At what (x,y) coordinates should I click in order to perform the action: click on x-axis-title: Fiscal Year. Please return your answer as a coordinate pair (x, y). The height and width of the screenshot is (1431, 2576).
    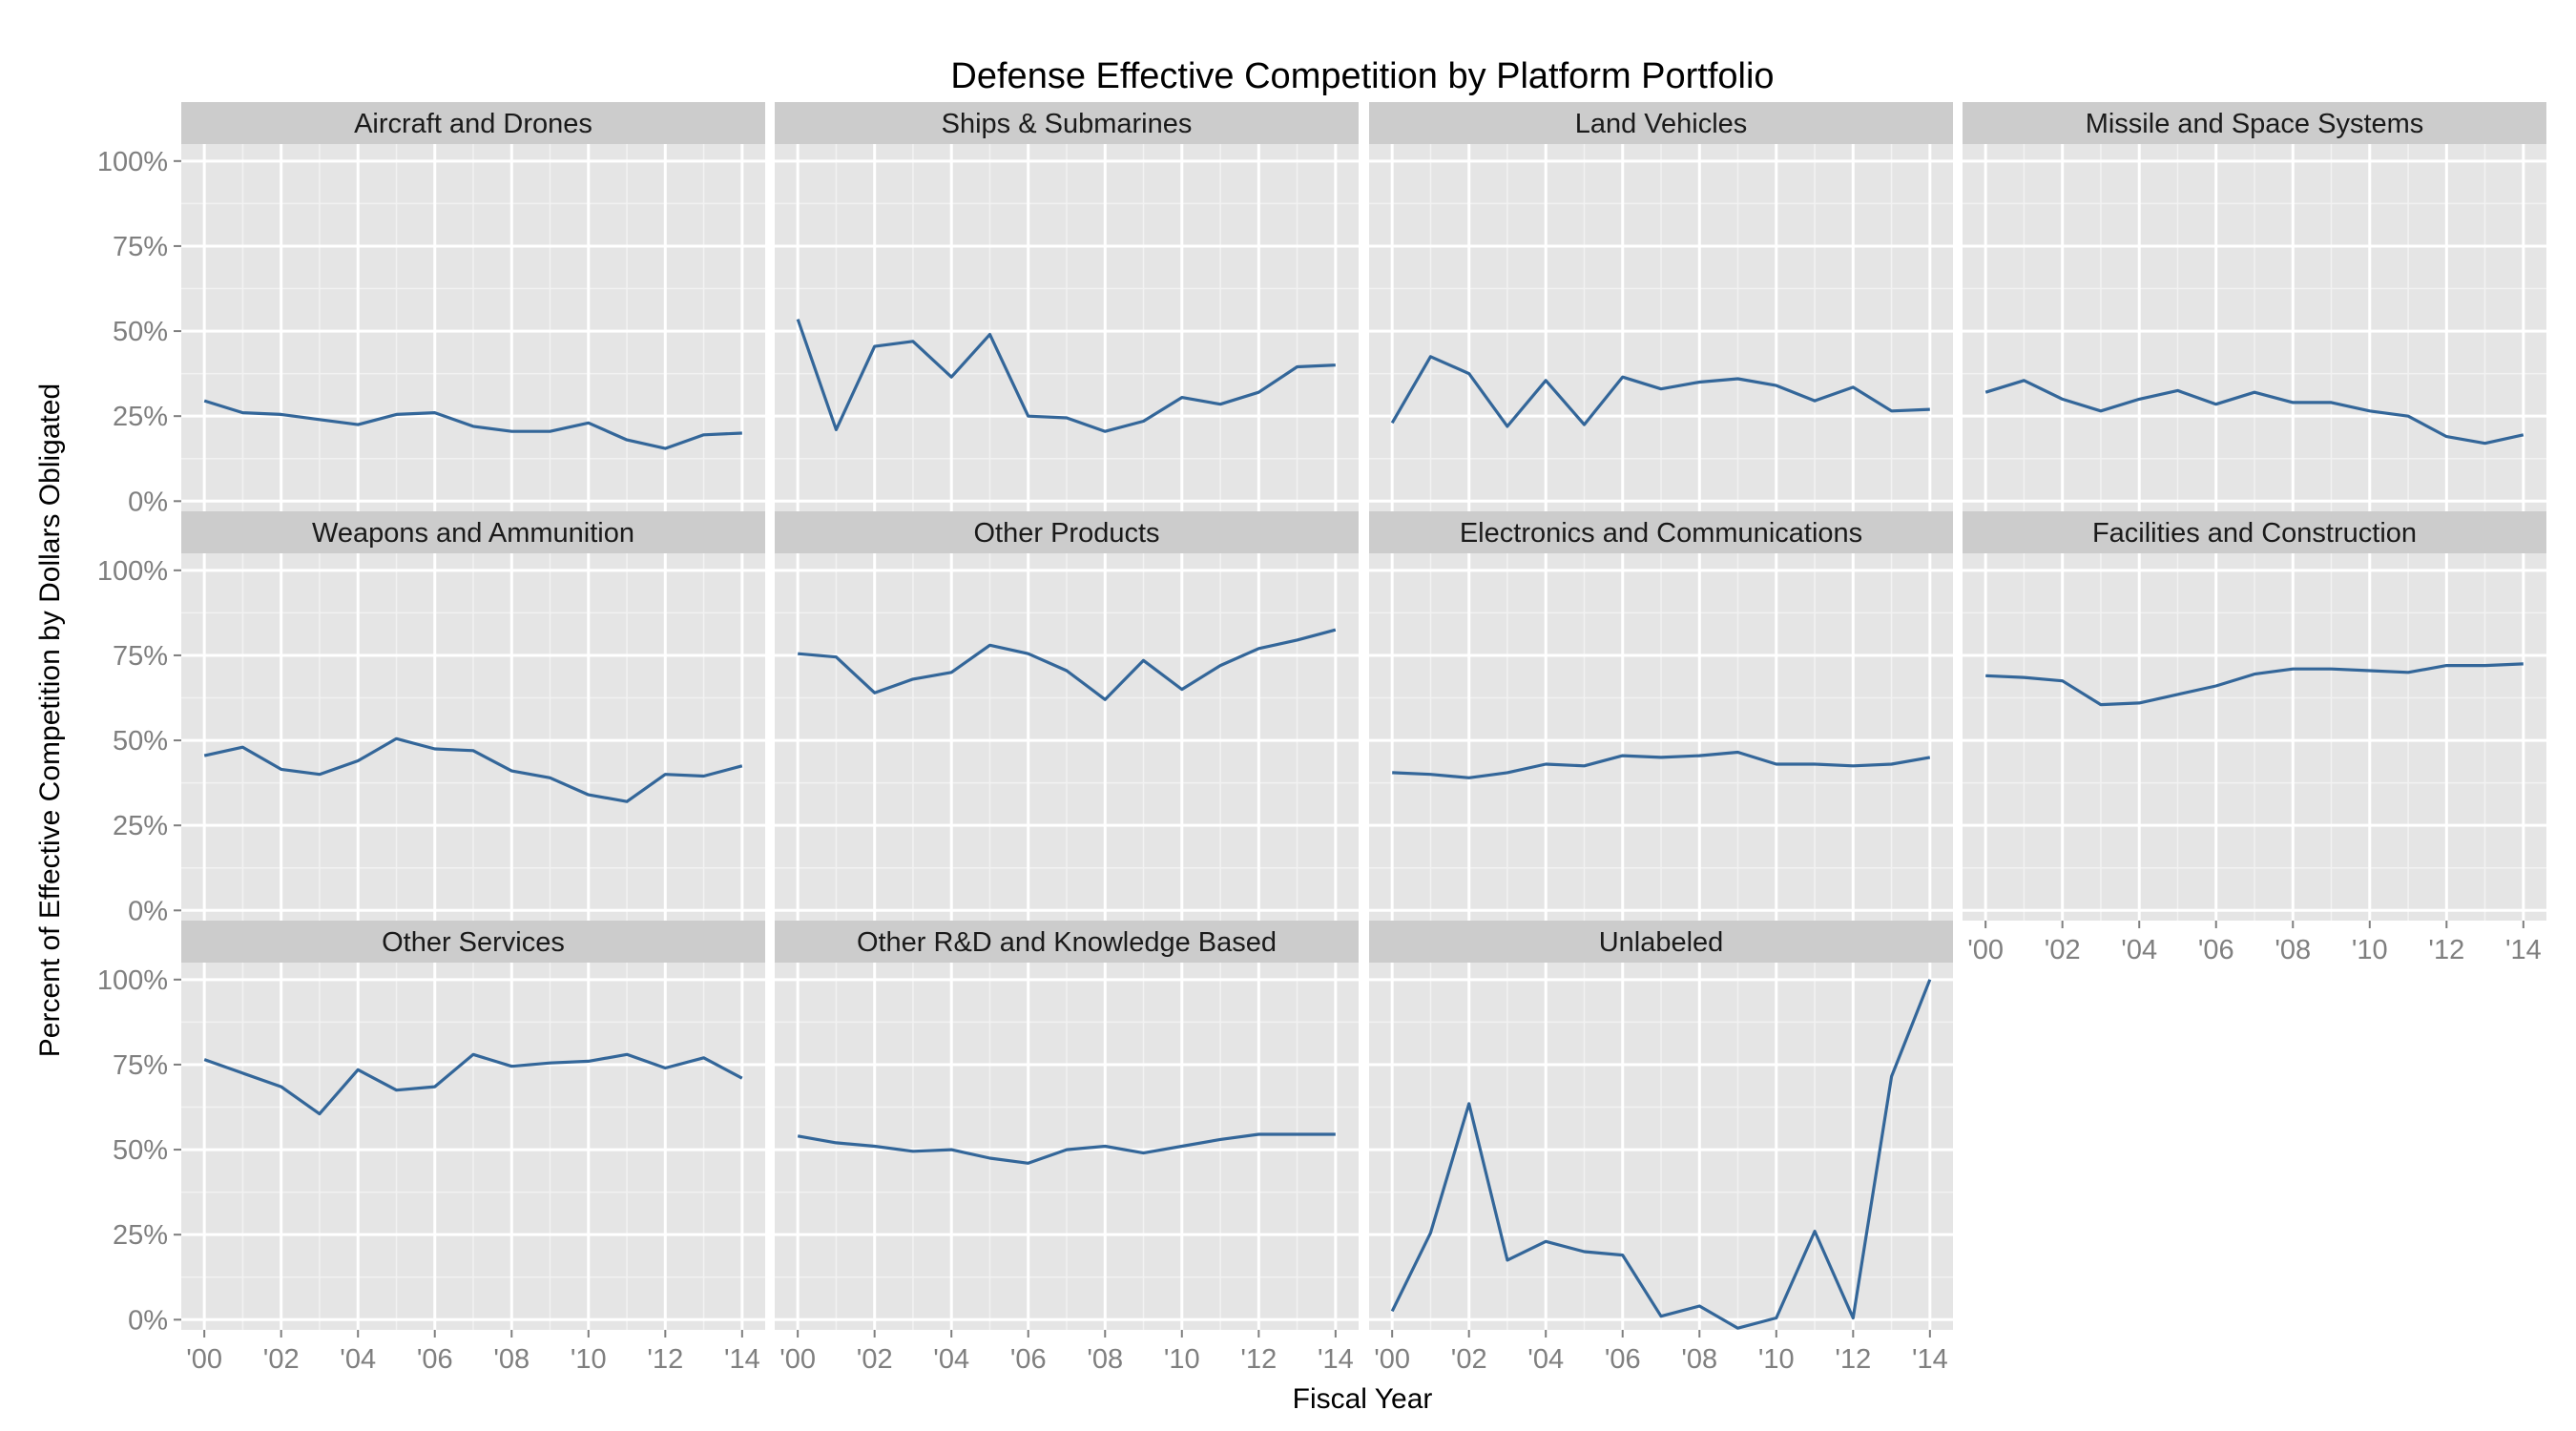
    Looking at the image, I should click on (1363, 1399).